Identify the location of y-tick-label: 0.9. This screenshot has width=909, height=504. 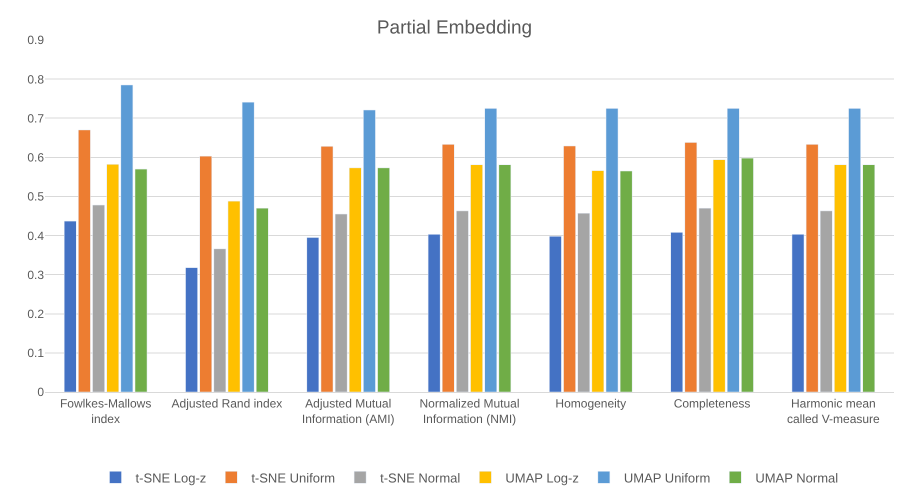
(35, 40).